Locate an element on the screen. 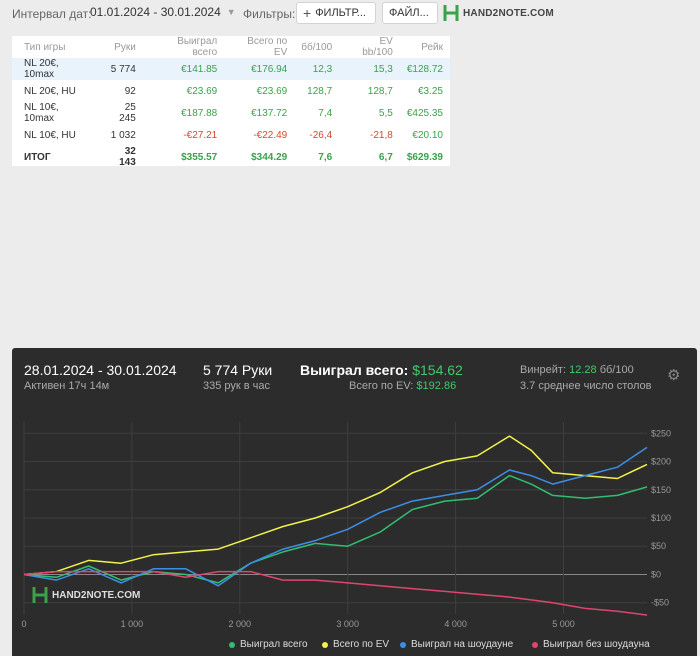  table-row: NL 20€, HU 92 €23.69 €23.69 128,7 128,7 €3.25 is located at coordinates (231, 91).